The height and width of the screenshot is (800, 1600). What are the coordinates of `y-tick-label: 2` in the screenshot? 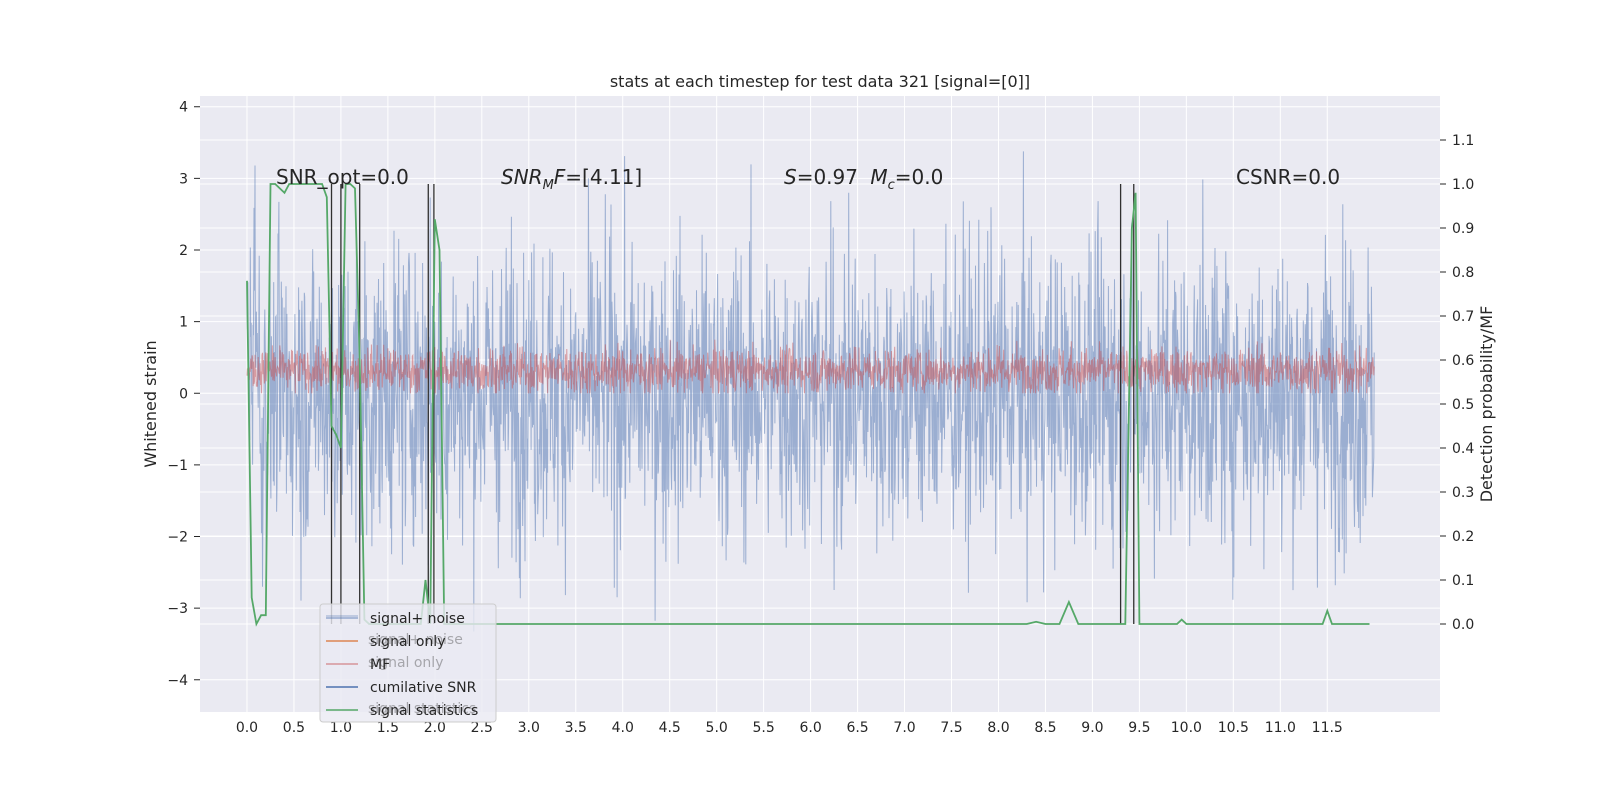 It's located at (183, 251).